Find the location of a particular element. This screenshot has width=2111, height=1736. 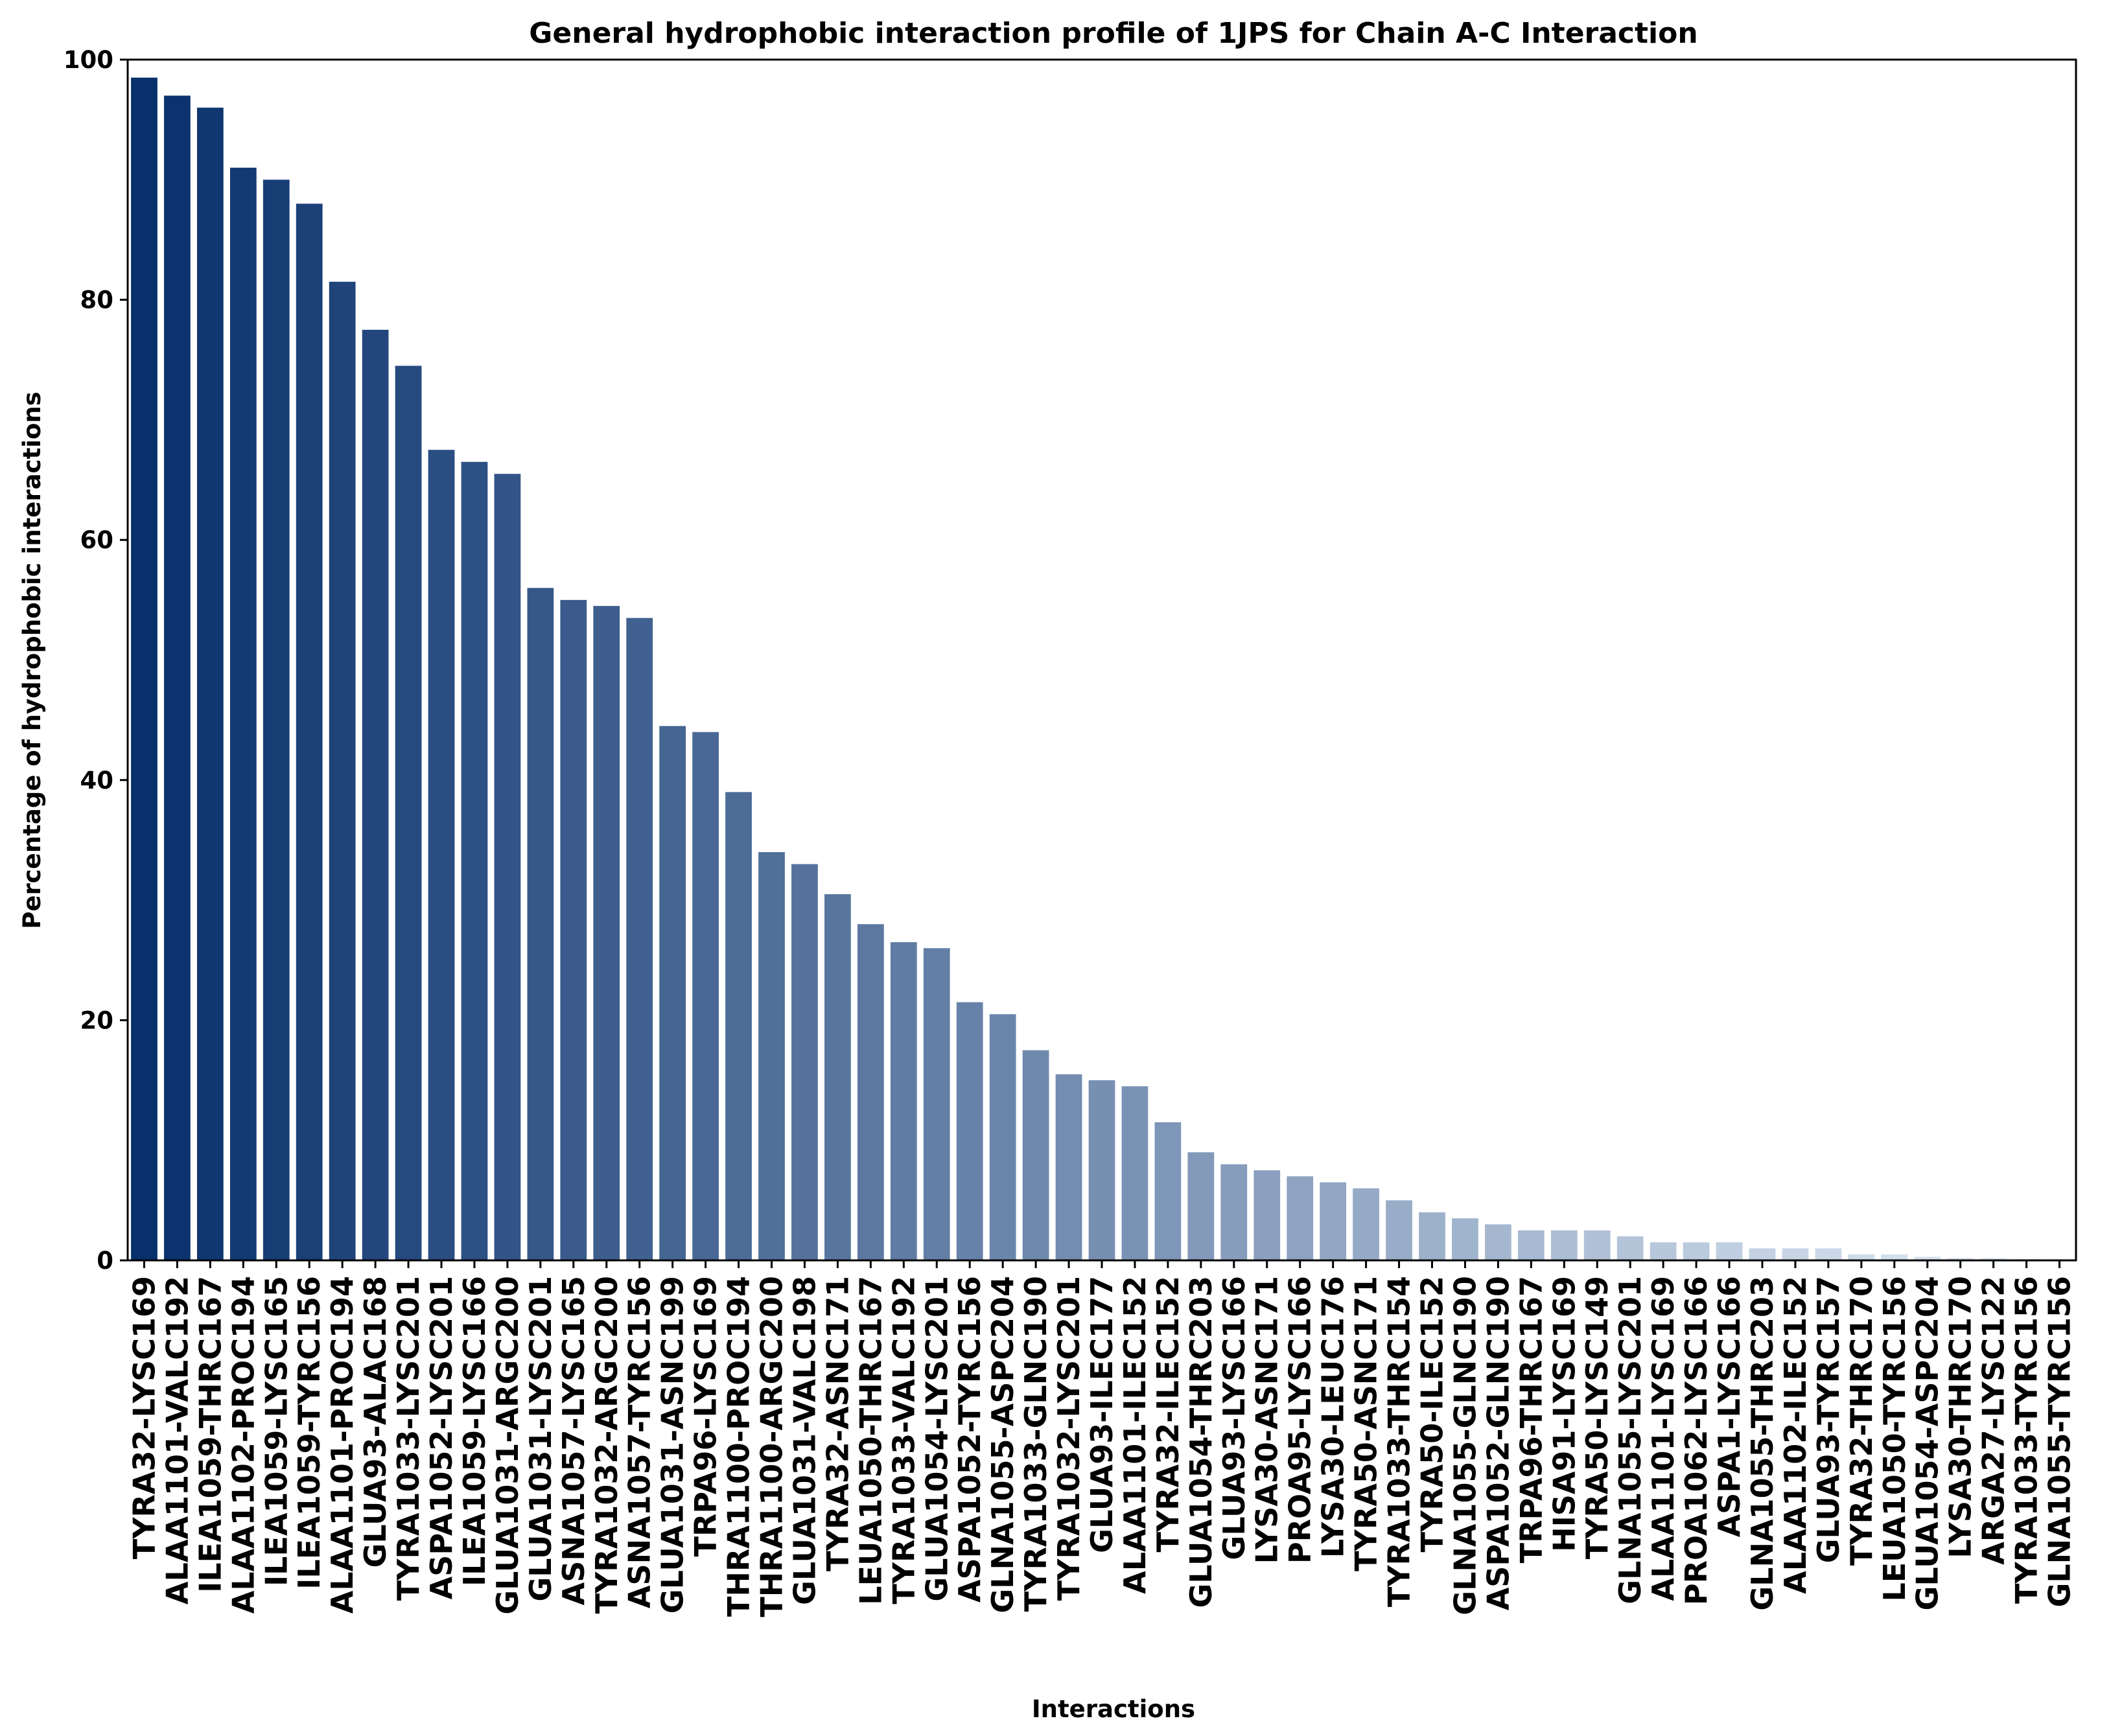

x-tick-label: ARGA27-LYSC122 is located at coordinates (1993, 1420).